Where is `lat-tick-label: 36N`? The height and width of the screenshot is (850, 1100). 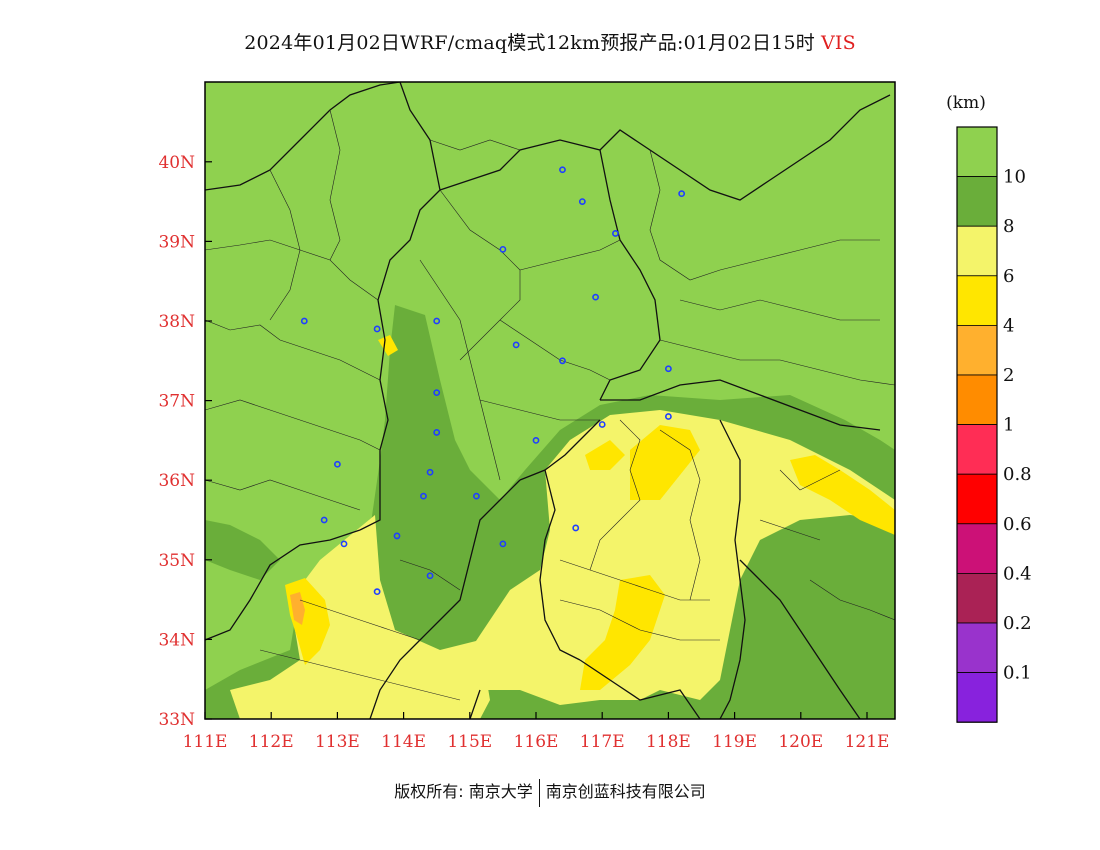
lat-tick-label: 36N is located at coordinates (176, 481).